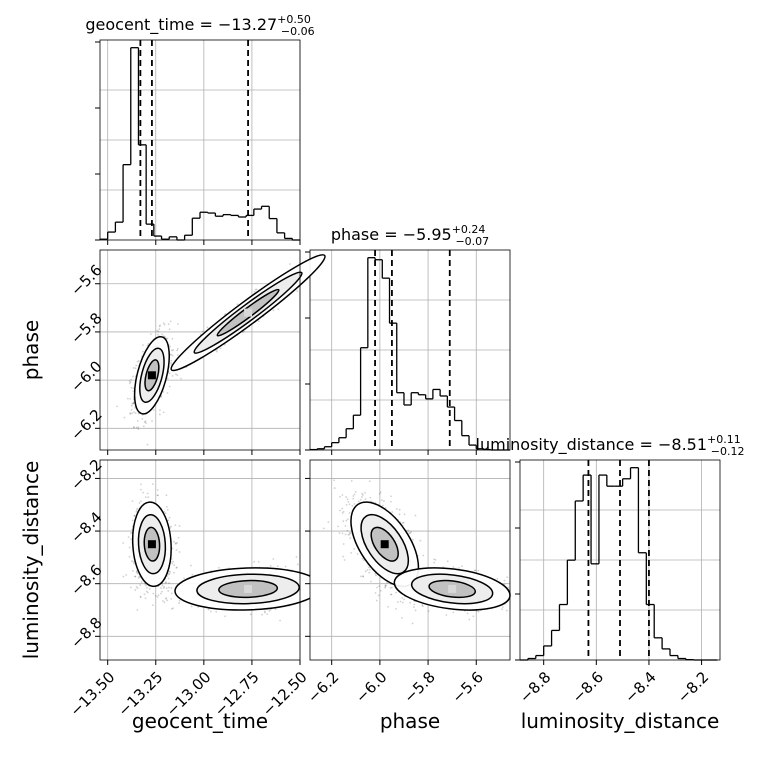 The height and width of the screenshot is (764, 760). What do you see at coordinates (410, 235) in the screenshot?
I see `hist-phase-title: phase = −5.95+0.24 −0.07` at bounding box center [410, 235].